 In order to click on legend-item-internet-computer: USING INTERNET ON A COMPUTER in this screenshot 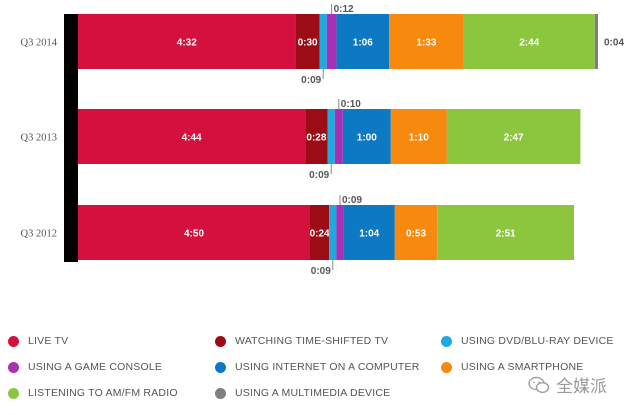, I will do `click(317, 367)`.